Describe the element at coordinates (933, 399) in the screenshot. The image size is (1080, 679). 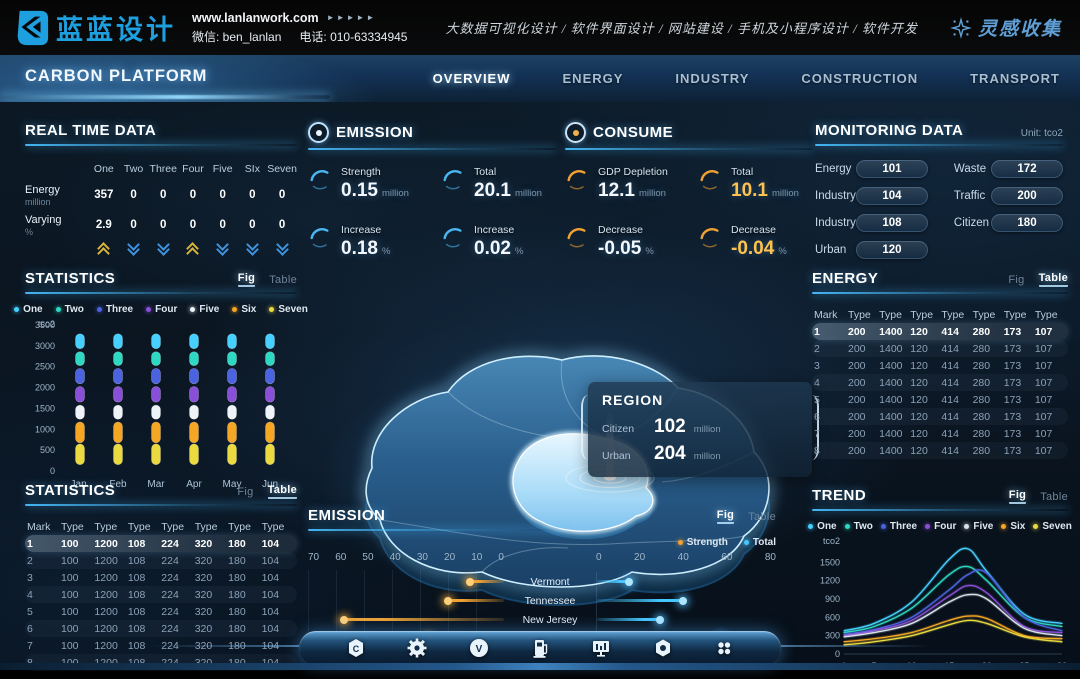
I see `table-row: 5 200 1400 120 414 280 173 107` at that location.